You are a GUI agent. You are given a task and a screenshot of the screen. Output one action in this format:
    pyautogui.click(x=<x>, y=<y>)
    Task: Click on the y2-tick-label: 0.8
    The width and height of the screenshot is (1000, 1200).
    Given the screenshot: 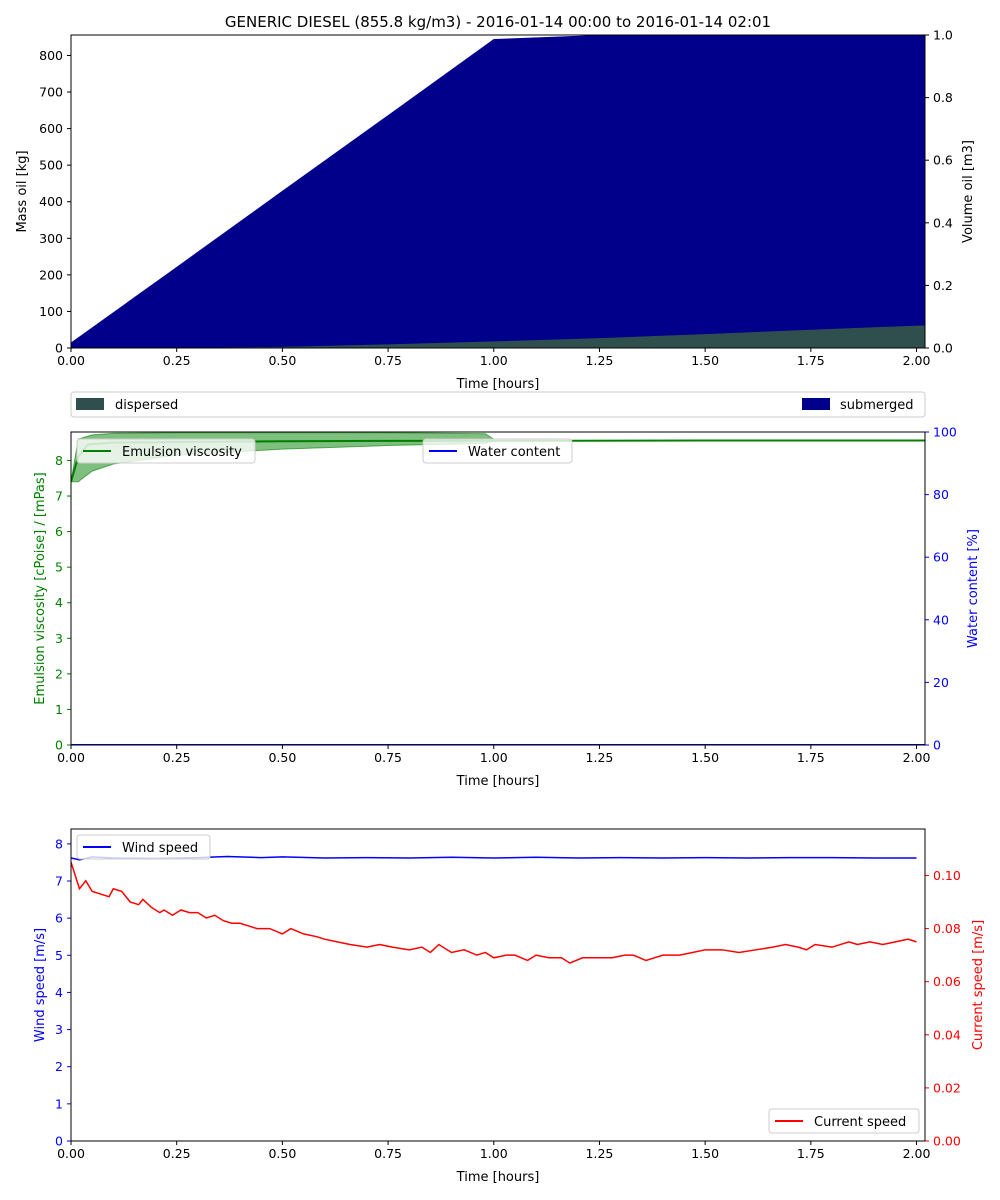 What is the action you would take?
    pyautogui.click(x=943, y=97)
    